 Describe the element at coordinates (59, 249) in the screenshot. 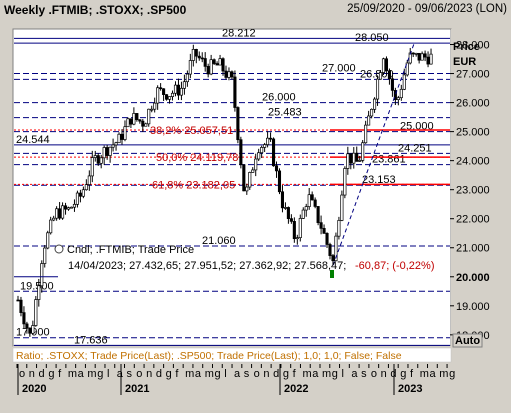

I see `legend-circle-icon` at that location.